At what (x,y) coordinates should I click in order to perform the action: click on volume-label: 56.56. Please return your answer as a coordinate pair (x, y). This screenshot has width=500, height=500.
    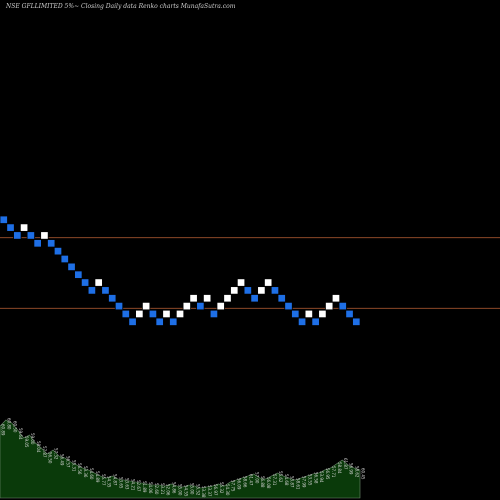
    Looking at the image, I should click on (79, 469).